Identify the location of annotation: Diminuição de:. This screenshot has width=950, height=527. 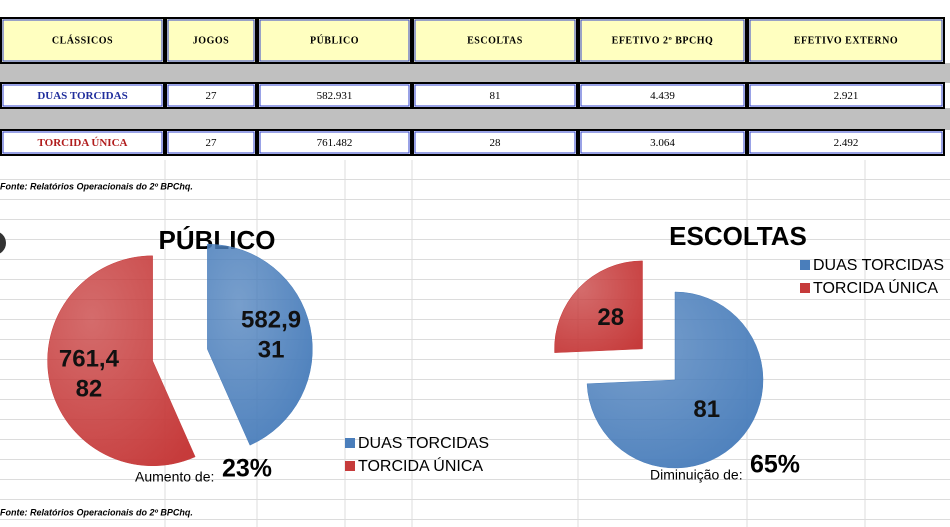
(696, 475).